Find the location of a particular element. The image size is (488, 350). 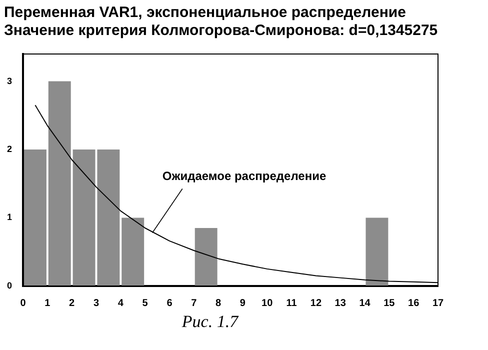

text: Рис. 1.7 is located at coordinates (210, 322).